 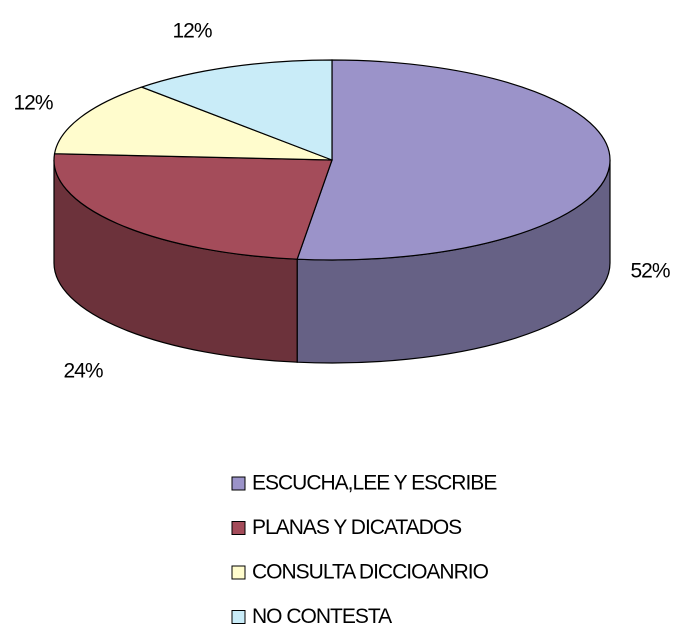 What do you see at coordinates (357, 527) in the screenshot?
I see `legend-label: PLANAS Y DICATADOS` at bounding box center [357, 527].